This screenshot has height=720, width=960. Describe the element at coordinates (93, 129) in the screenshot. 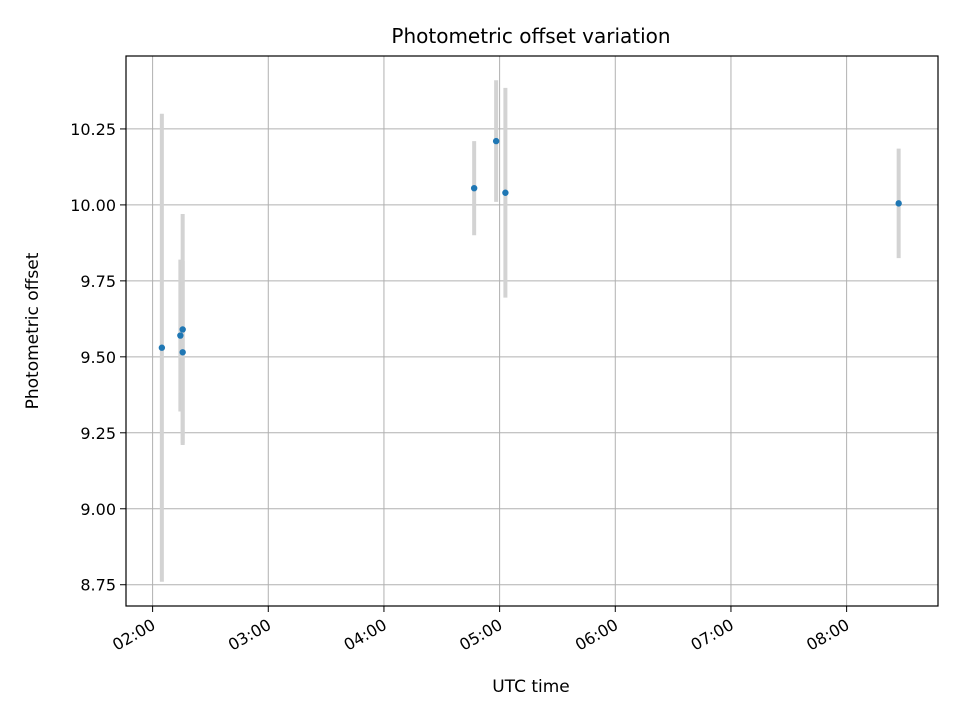

I see `y-tick-label: 10.25` at that location.